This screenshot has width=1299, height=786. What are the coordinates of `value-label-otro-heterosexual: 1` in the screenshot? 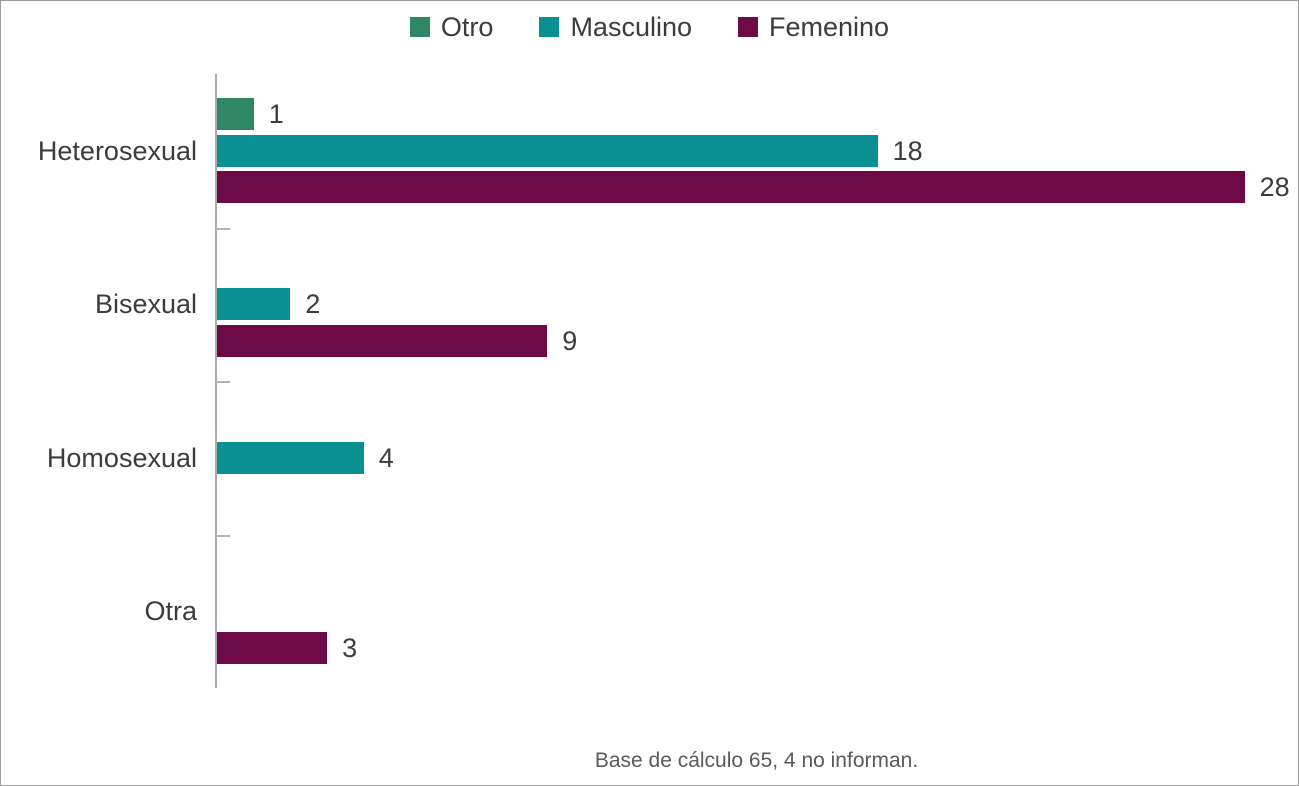 It's located at (276, 114).